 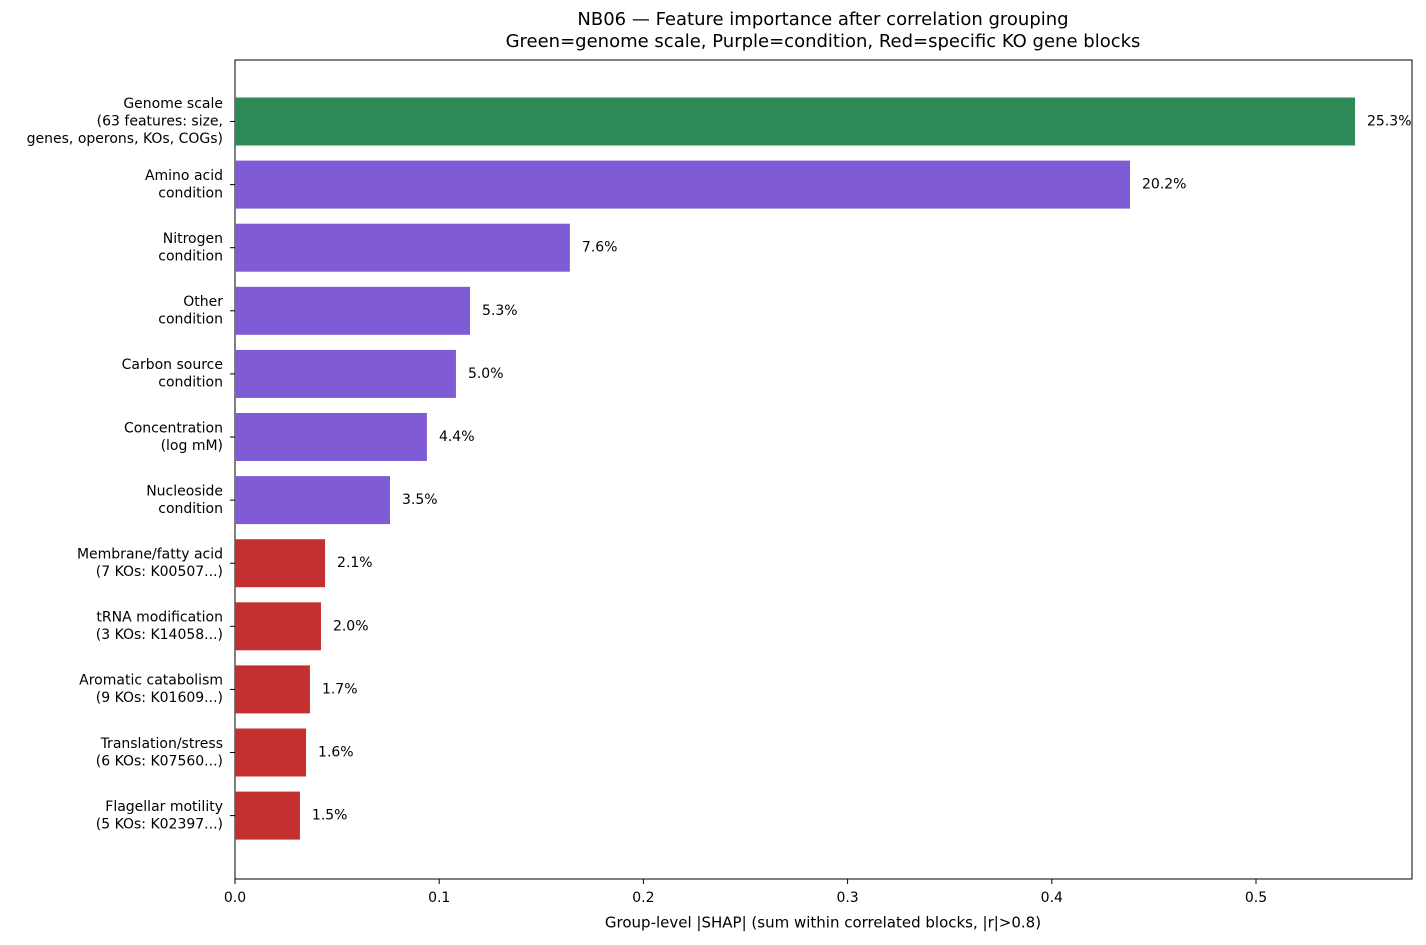 What do you see at coordinates (160, 122) in the screenshot?
I see `y-tick-label-line: (63 features: size,` at bounding box center [160, 122].